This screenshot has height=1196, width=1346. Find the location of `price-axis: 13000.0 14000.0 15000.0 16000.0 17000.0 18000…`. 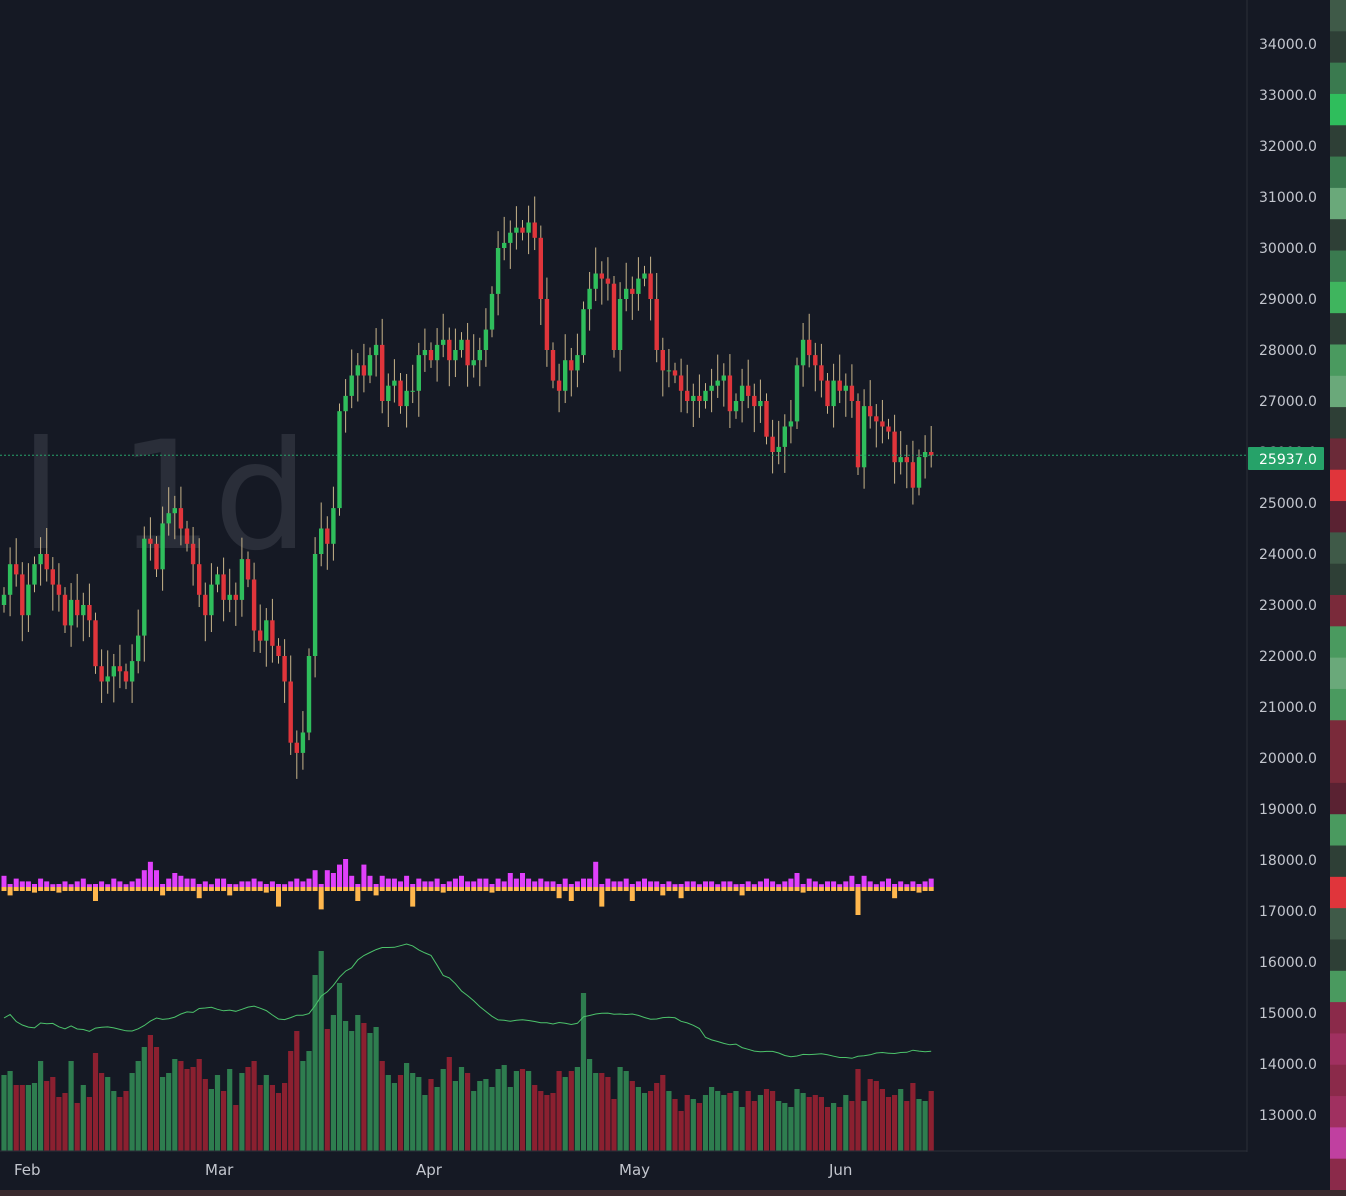

price-axis: 13000.0 14000.0 15000.0 16000.0 17000.0 18000… is located at coordinates (1288, 580).